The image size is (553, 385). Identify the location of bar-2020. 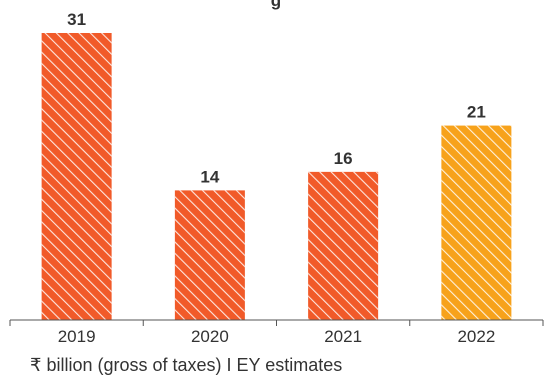
(209, 255).